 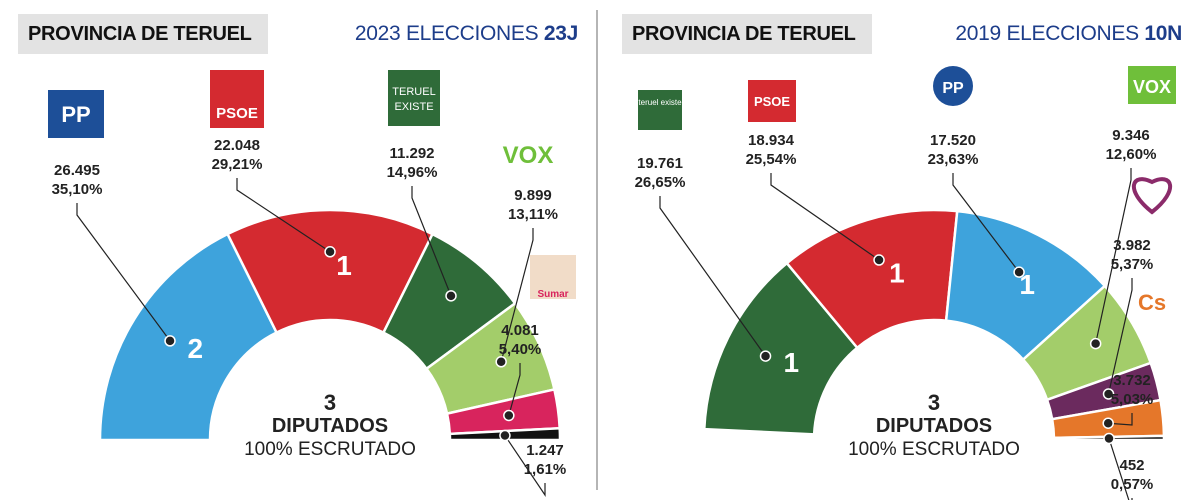 I want to click on votes-label: 17.520, so click(x=953, y=140).